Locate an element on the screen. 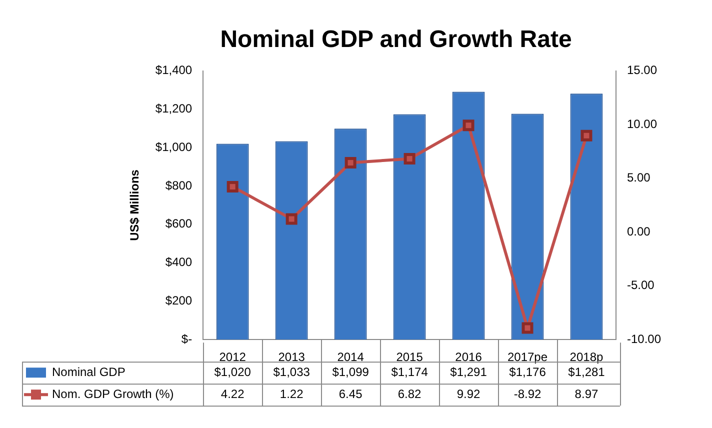  y2-tick-label: -5.00 is located at coordinates (640, 285).